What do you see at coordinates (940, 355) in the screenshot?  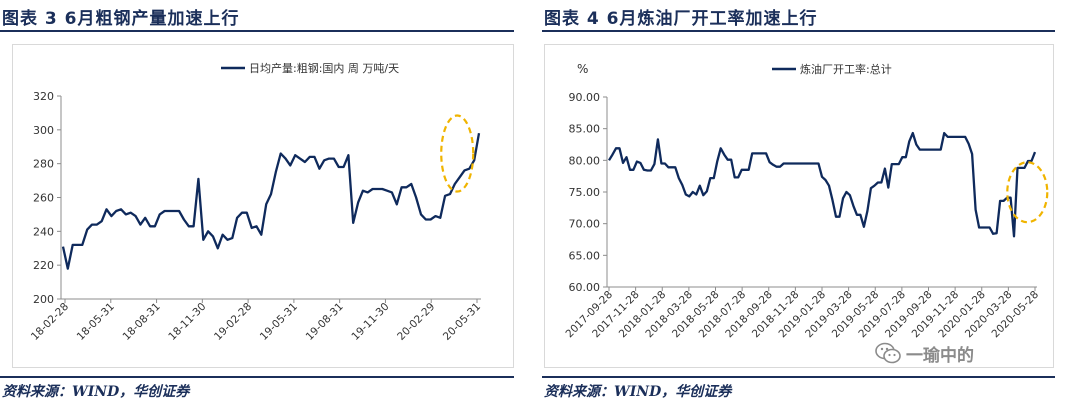 I see `watermark-text: 一瑜中的` at bounding box center [940, 355].